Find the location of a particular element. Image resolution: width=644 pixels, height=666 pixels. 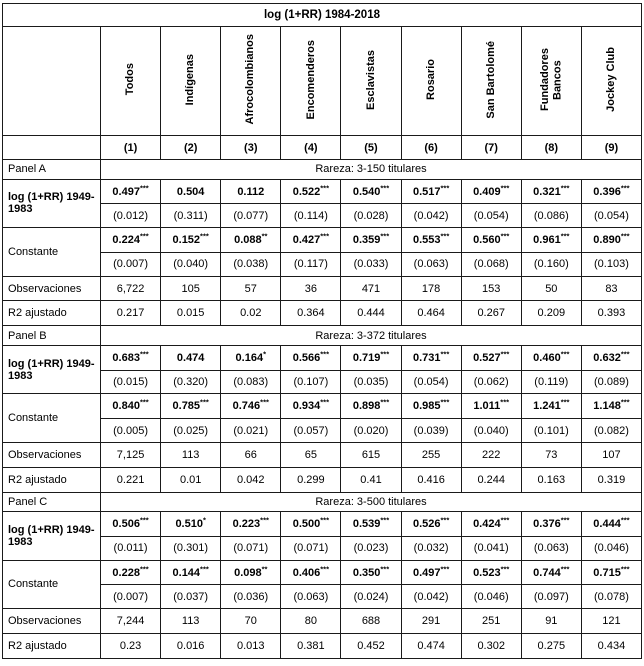

observations-cell: 83 is located at coordinates (611, 288).